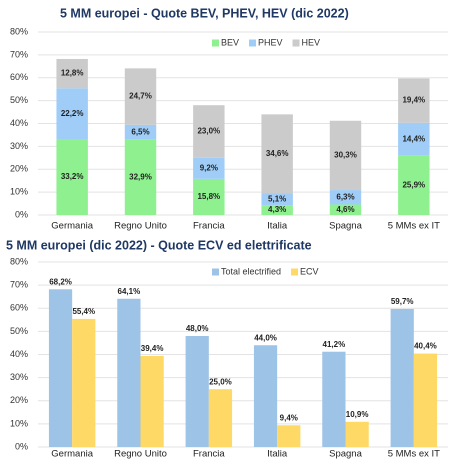 The image size is (452, 459). I want to click on data-label: 22,2%, so click(72, 113).